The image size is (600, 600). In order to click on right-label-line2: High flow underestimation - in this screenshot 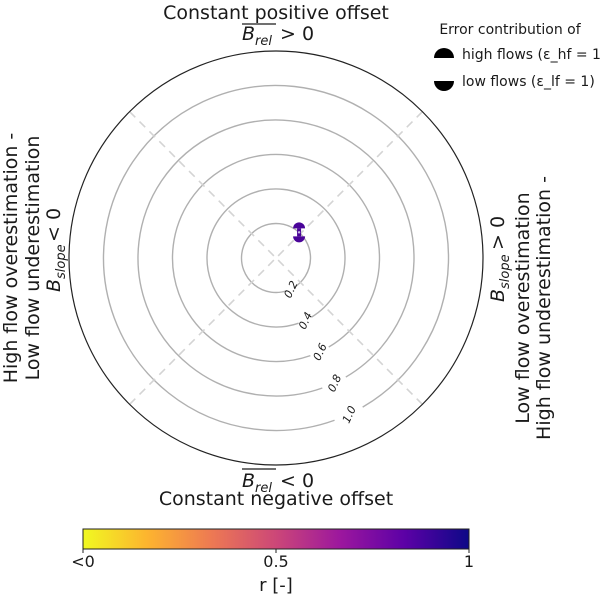, I will do `click(544, 308)`.